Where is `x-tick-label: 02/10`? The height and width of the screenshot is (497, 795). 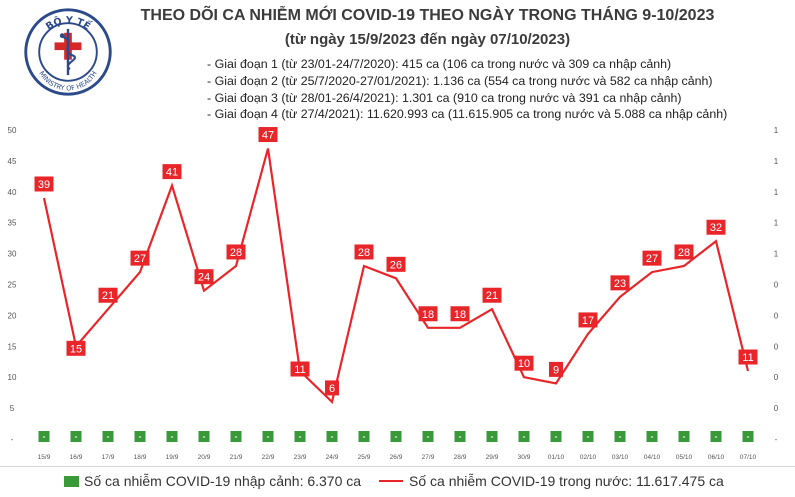 x-tick-label: 02/10 is located at coordinates (588, 457).